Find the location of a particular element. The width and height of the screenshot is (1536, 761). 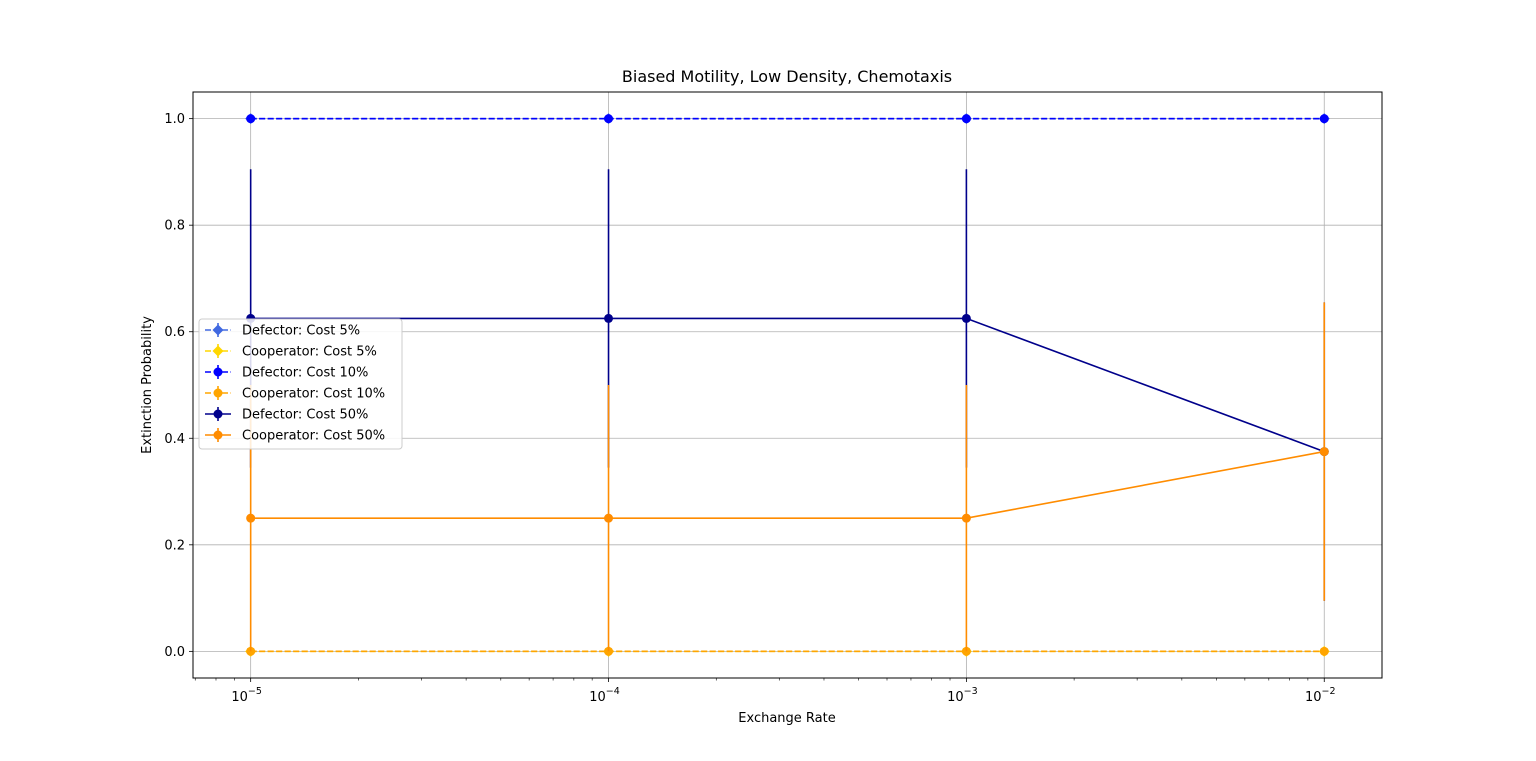

legend-item: Defector: Cost 5% is located at coordinates (282, 331).